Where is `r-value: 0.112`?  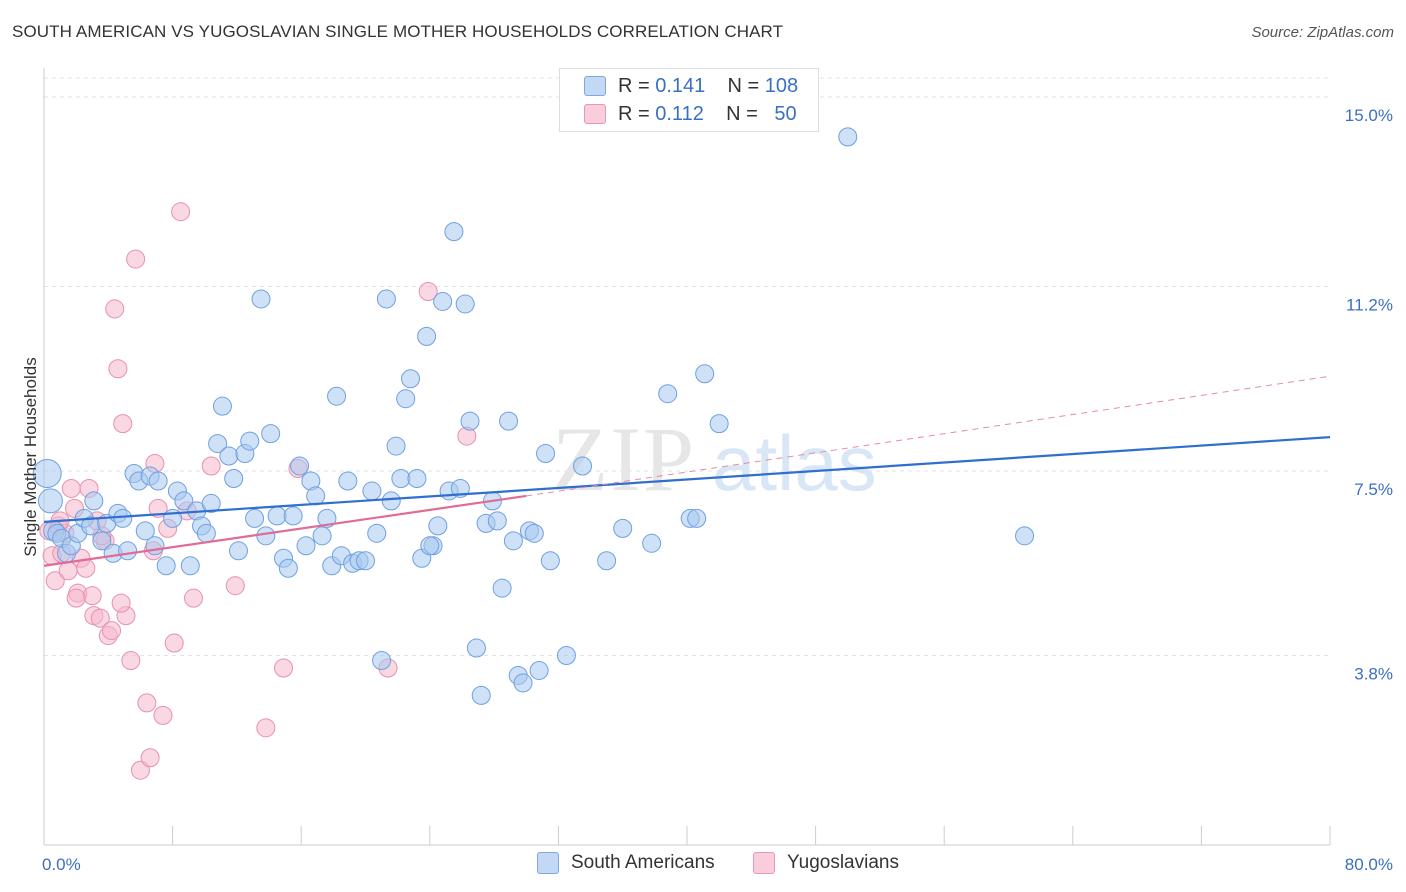
r-value: 0.112 is located at coordinates (679, 113).